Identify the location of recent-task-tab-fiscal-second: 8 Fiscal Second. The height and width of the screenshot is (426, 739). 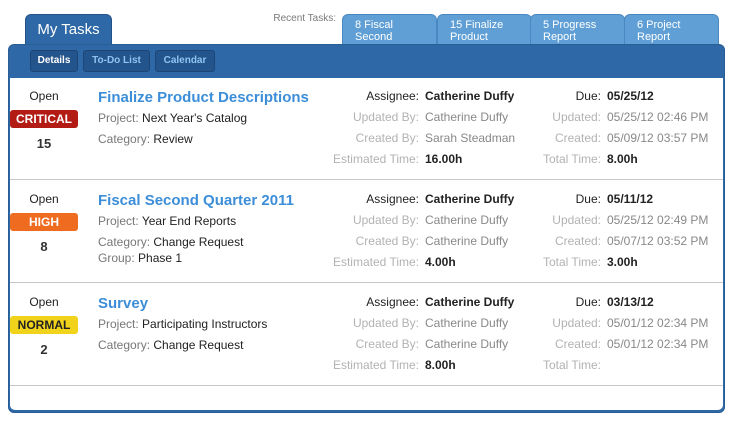
(389, 29).